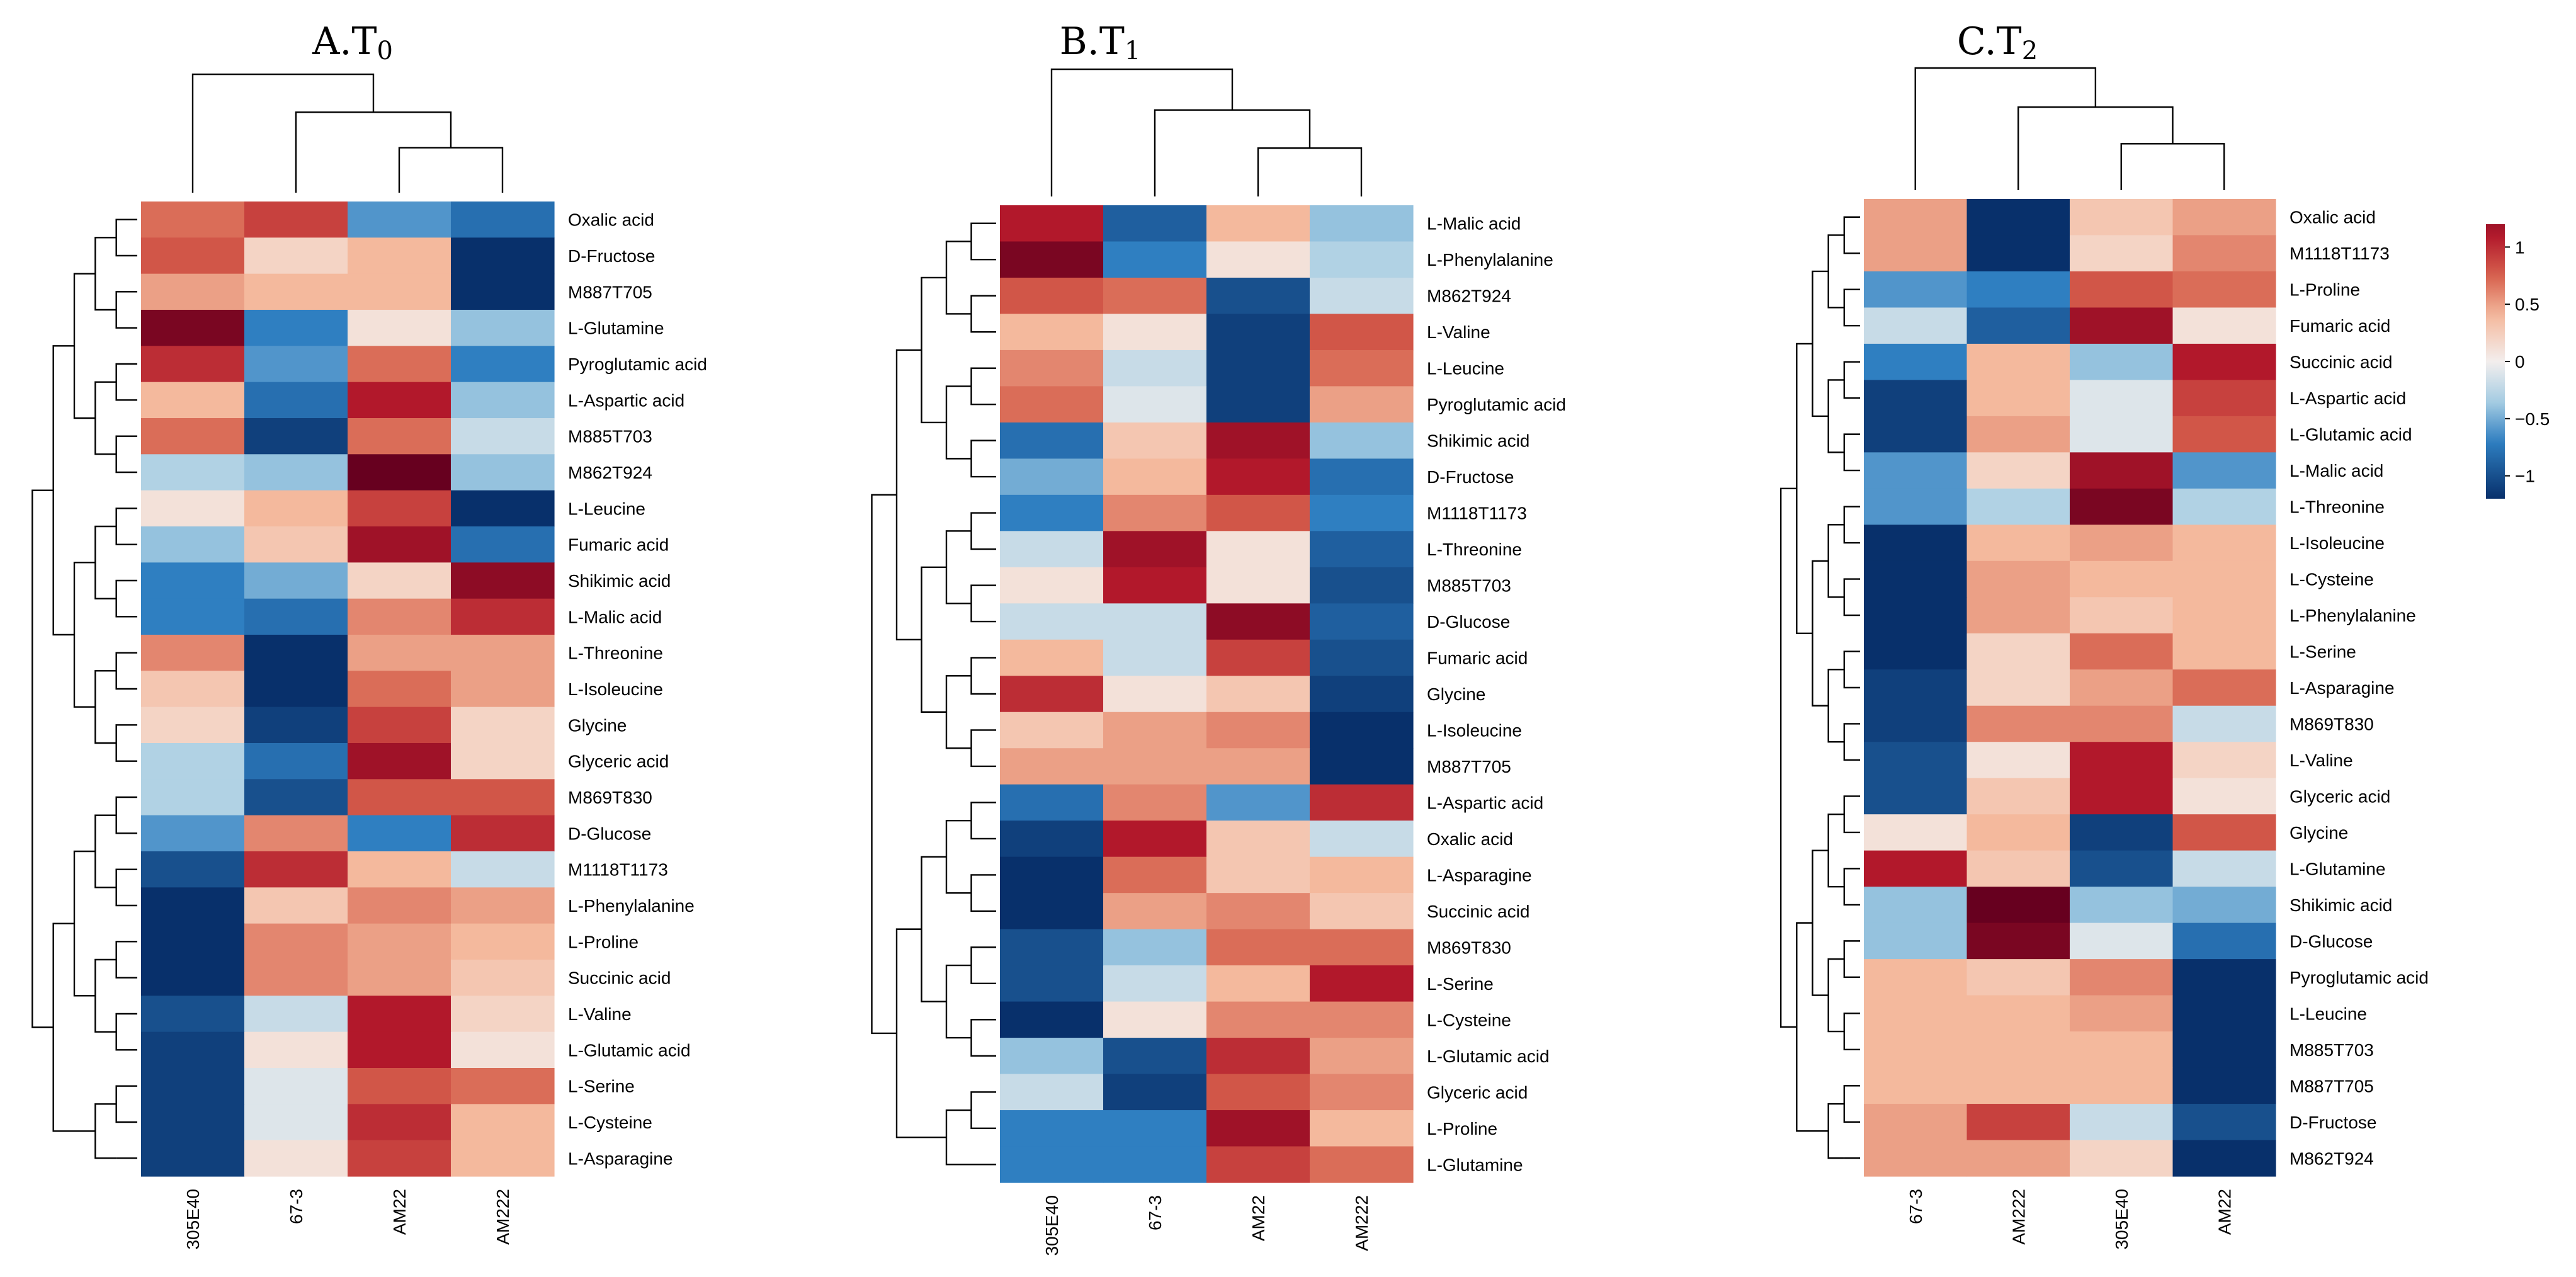  What do you see at coordinates (1460, 984) in the screenshot?
I see `row-label: L-Serine` at bounding box center [1460, 984].